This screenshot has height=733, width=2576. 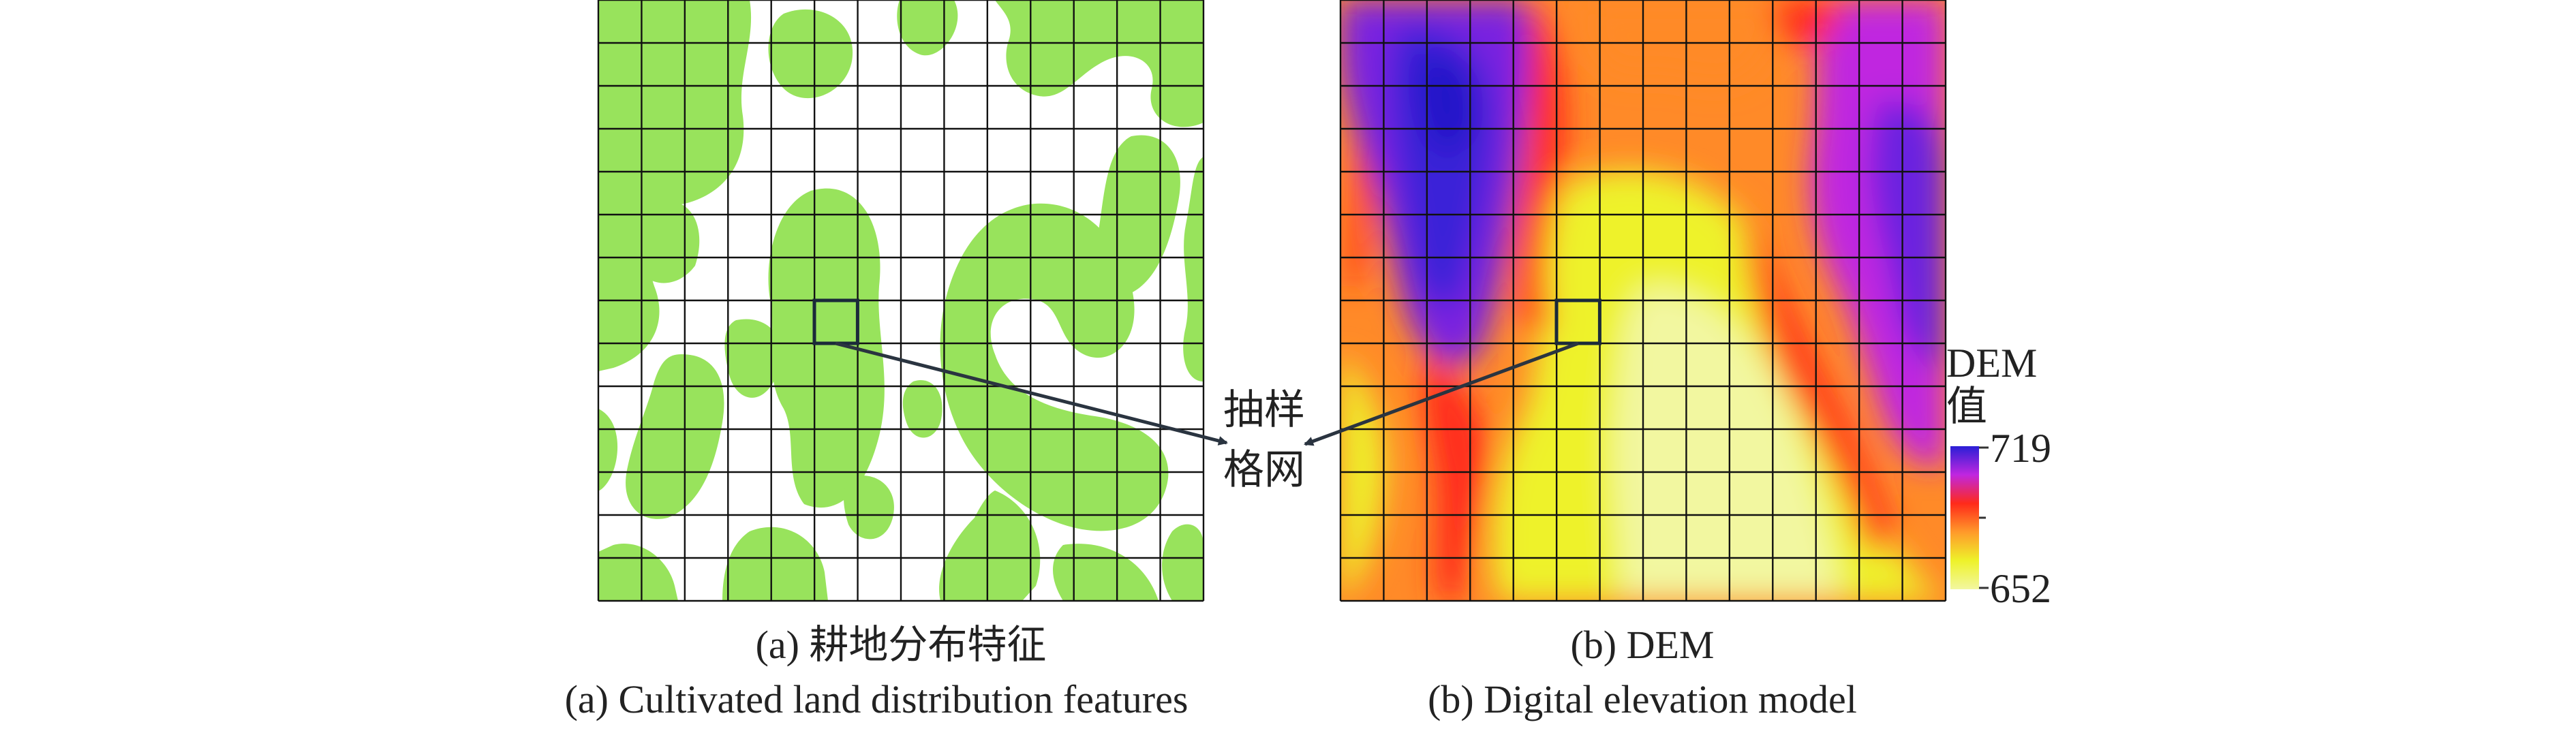 What do you see at coordinates (1642, 699) in the screenshot?
I see `caption-b-en: (b) Digital elevation model` at bounding box center [1642, 699].